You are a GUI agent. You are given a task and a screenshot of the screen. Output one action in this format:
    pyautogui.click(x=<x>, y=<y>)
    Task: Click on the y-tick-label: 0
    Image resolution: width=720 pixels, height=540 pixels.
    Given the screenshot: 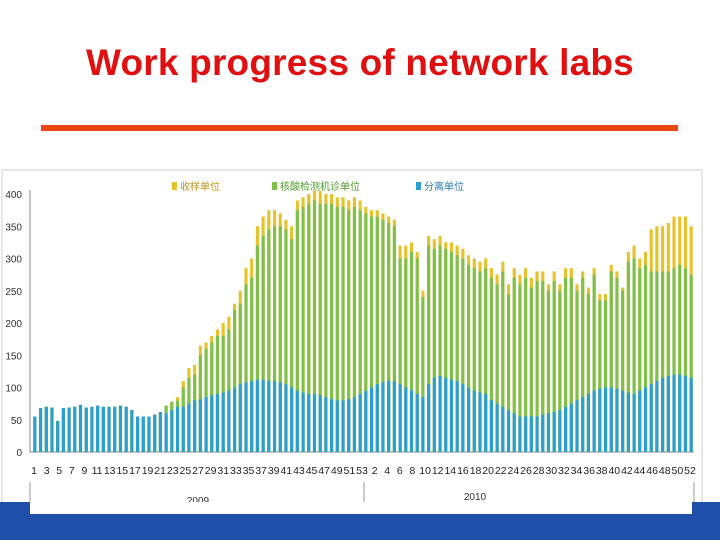 What is the action you would take?
    pyautogui.click(x=19, y=453)
    